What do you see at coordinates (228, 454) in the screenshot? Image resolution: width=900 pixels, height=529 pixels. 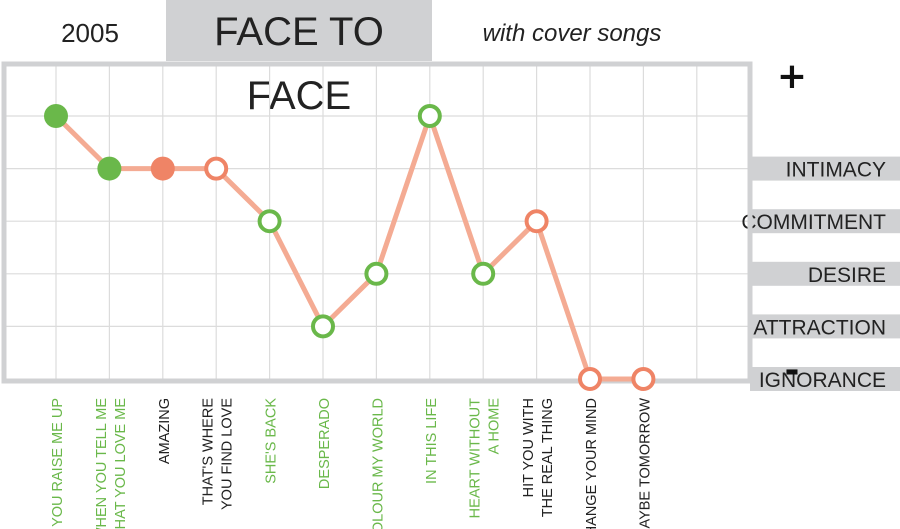 I see `song-label-line: YOU FIND LOVE` at bounding box center [228, 454].